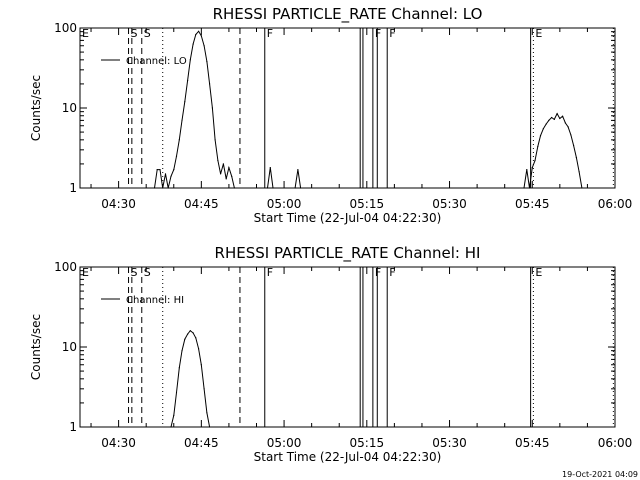 The height and width of the screenshot is (480, 640). Describe the element at coordinates (600, 474) in the screenshot. I see `date-stamp: 19-Oct-2021 04:09` at that location.